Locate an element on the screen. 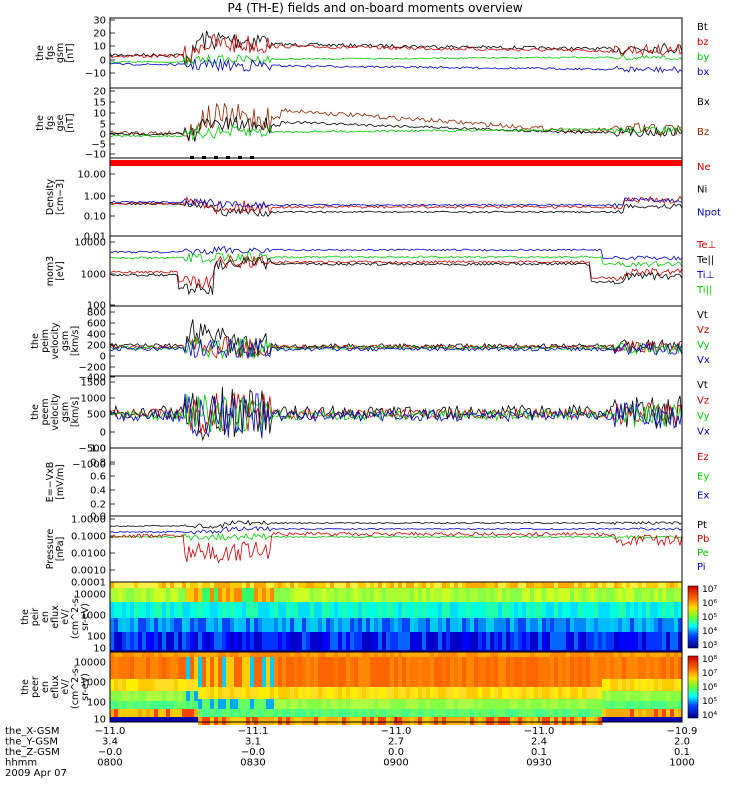 This screenshot has width=750, height=800. panel-ylabel: eflux is located at coordinates (55, 687).